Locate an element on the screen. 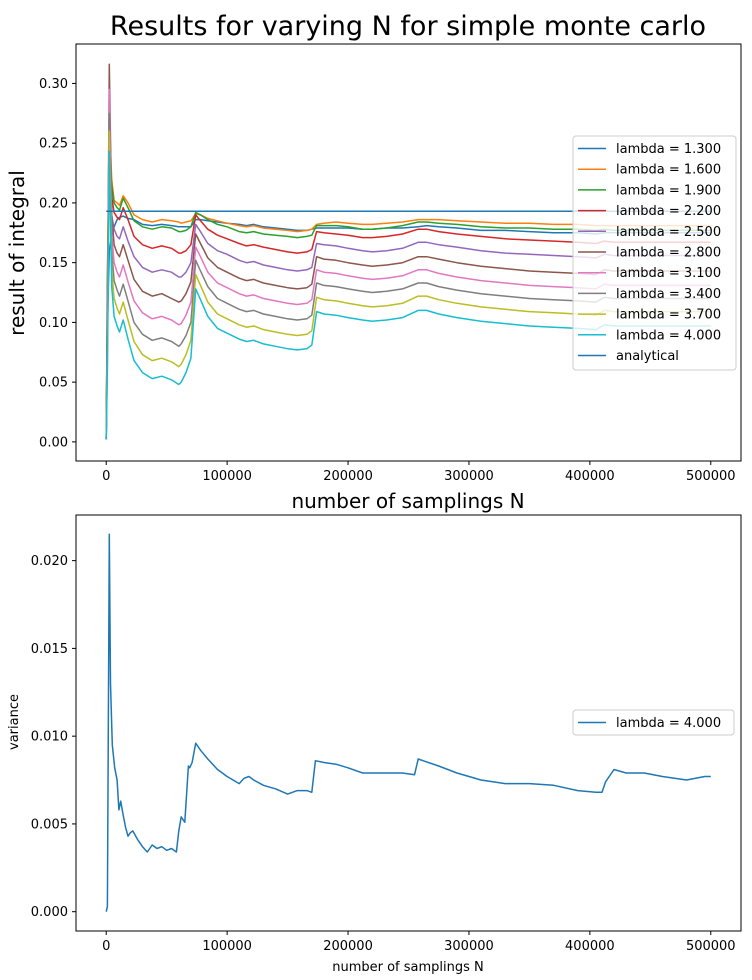  variance-chart-xtick-label: 400000 is located at coordinates (590, 946).